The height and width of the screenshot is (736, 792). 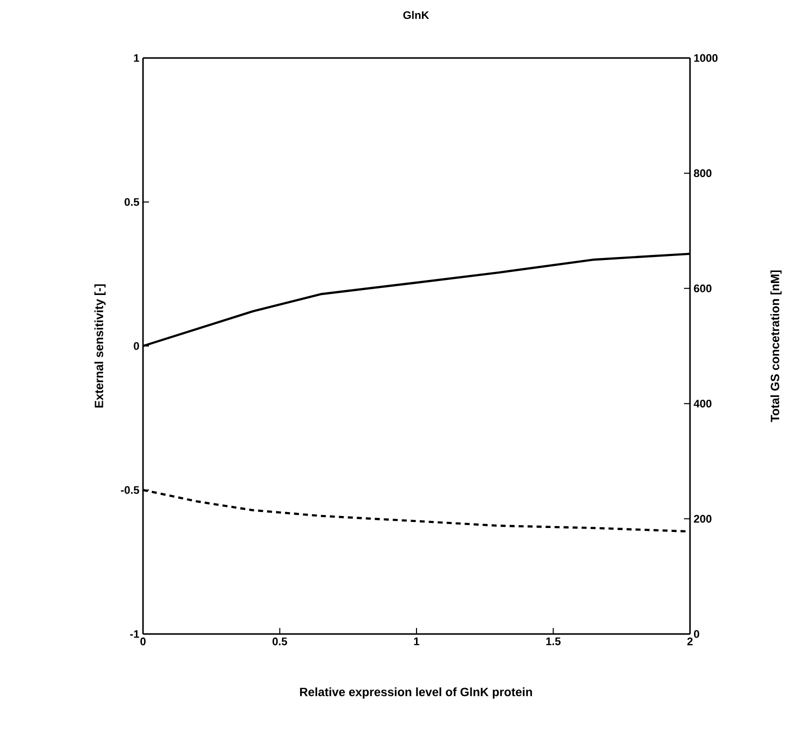 I want to click on y2-tick-label: 400, so click(x=703, y=404).